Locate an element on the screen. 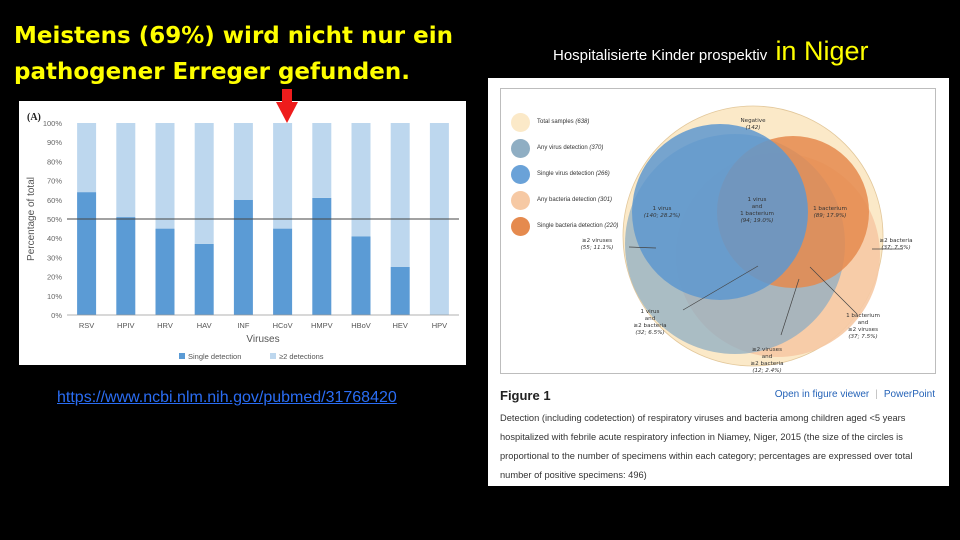 The width and height of the screenshot is (960, 540). x-tick-label: RSV is located at coordinates (86, 325).